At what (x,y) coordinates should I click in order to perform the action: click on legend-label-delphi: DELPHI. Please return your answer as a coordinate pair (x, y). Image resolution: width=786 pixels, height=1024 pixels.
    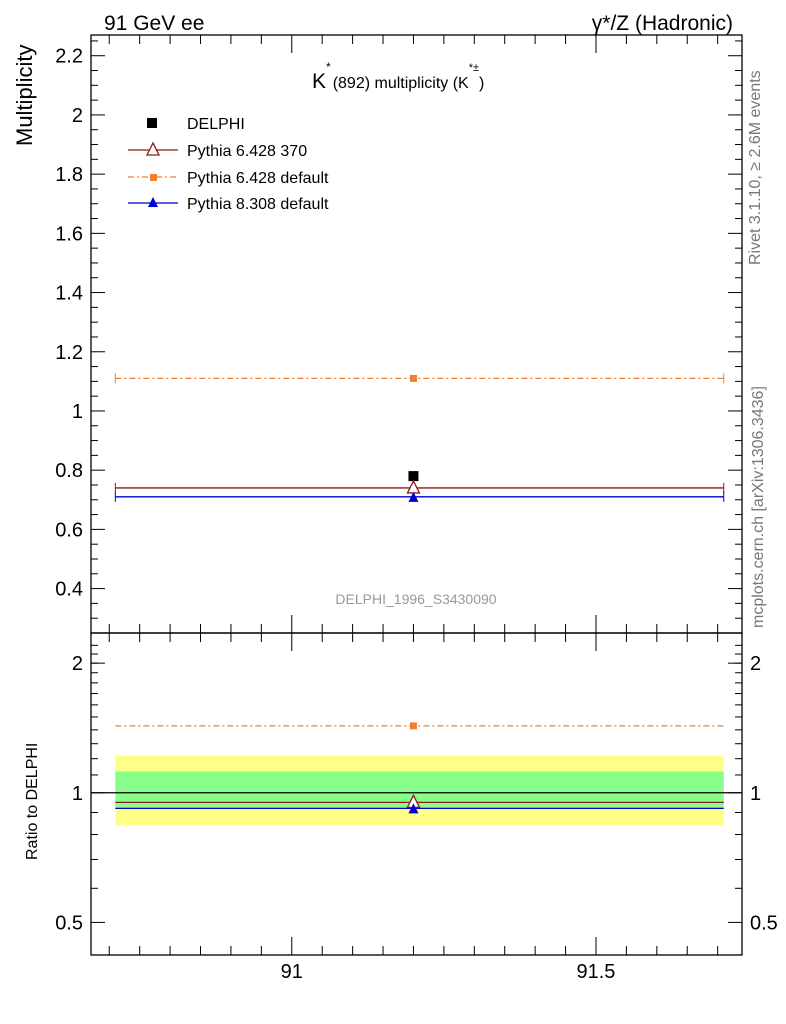
    Looking at the image, I should click on (216, 124).